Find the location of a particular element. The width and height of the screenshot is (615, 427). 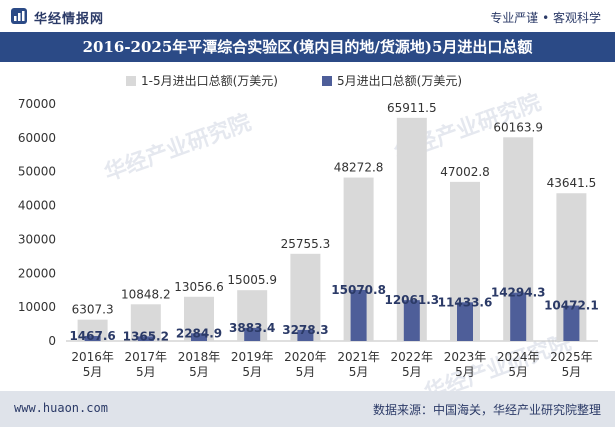

x-tick-label-9-line-0: 2025年 is located at coordinates (571, 357).